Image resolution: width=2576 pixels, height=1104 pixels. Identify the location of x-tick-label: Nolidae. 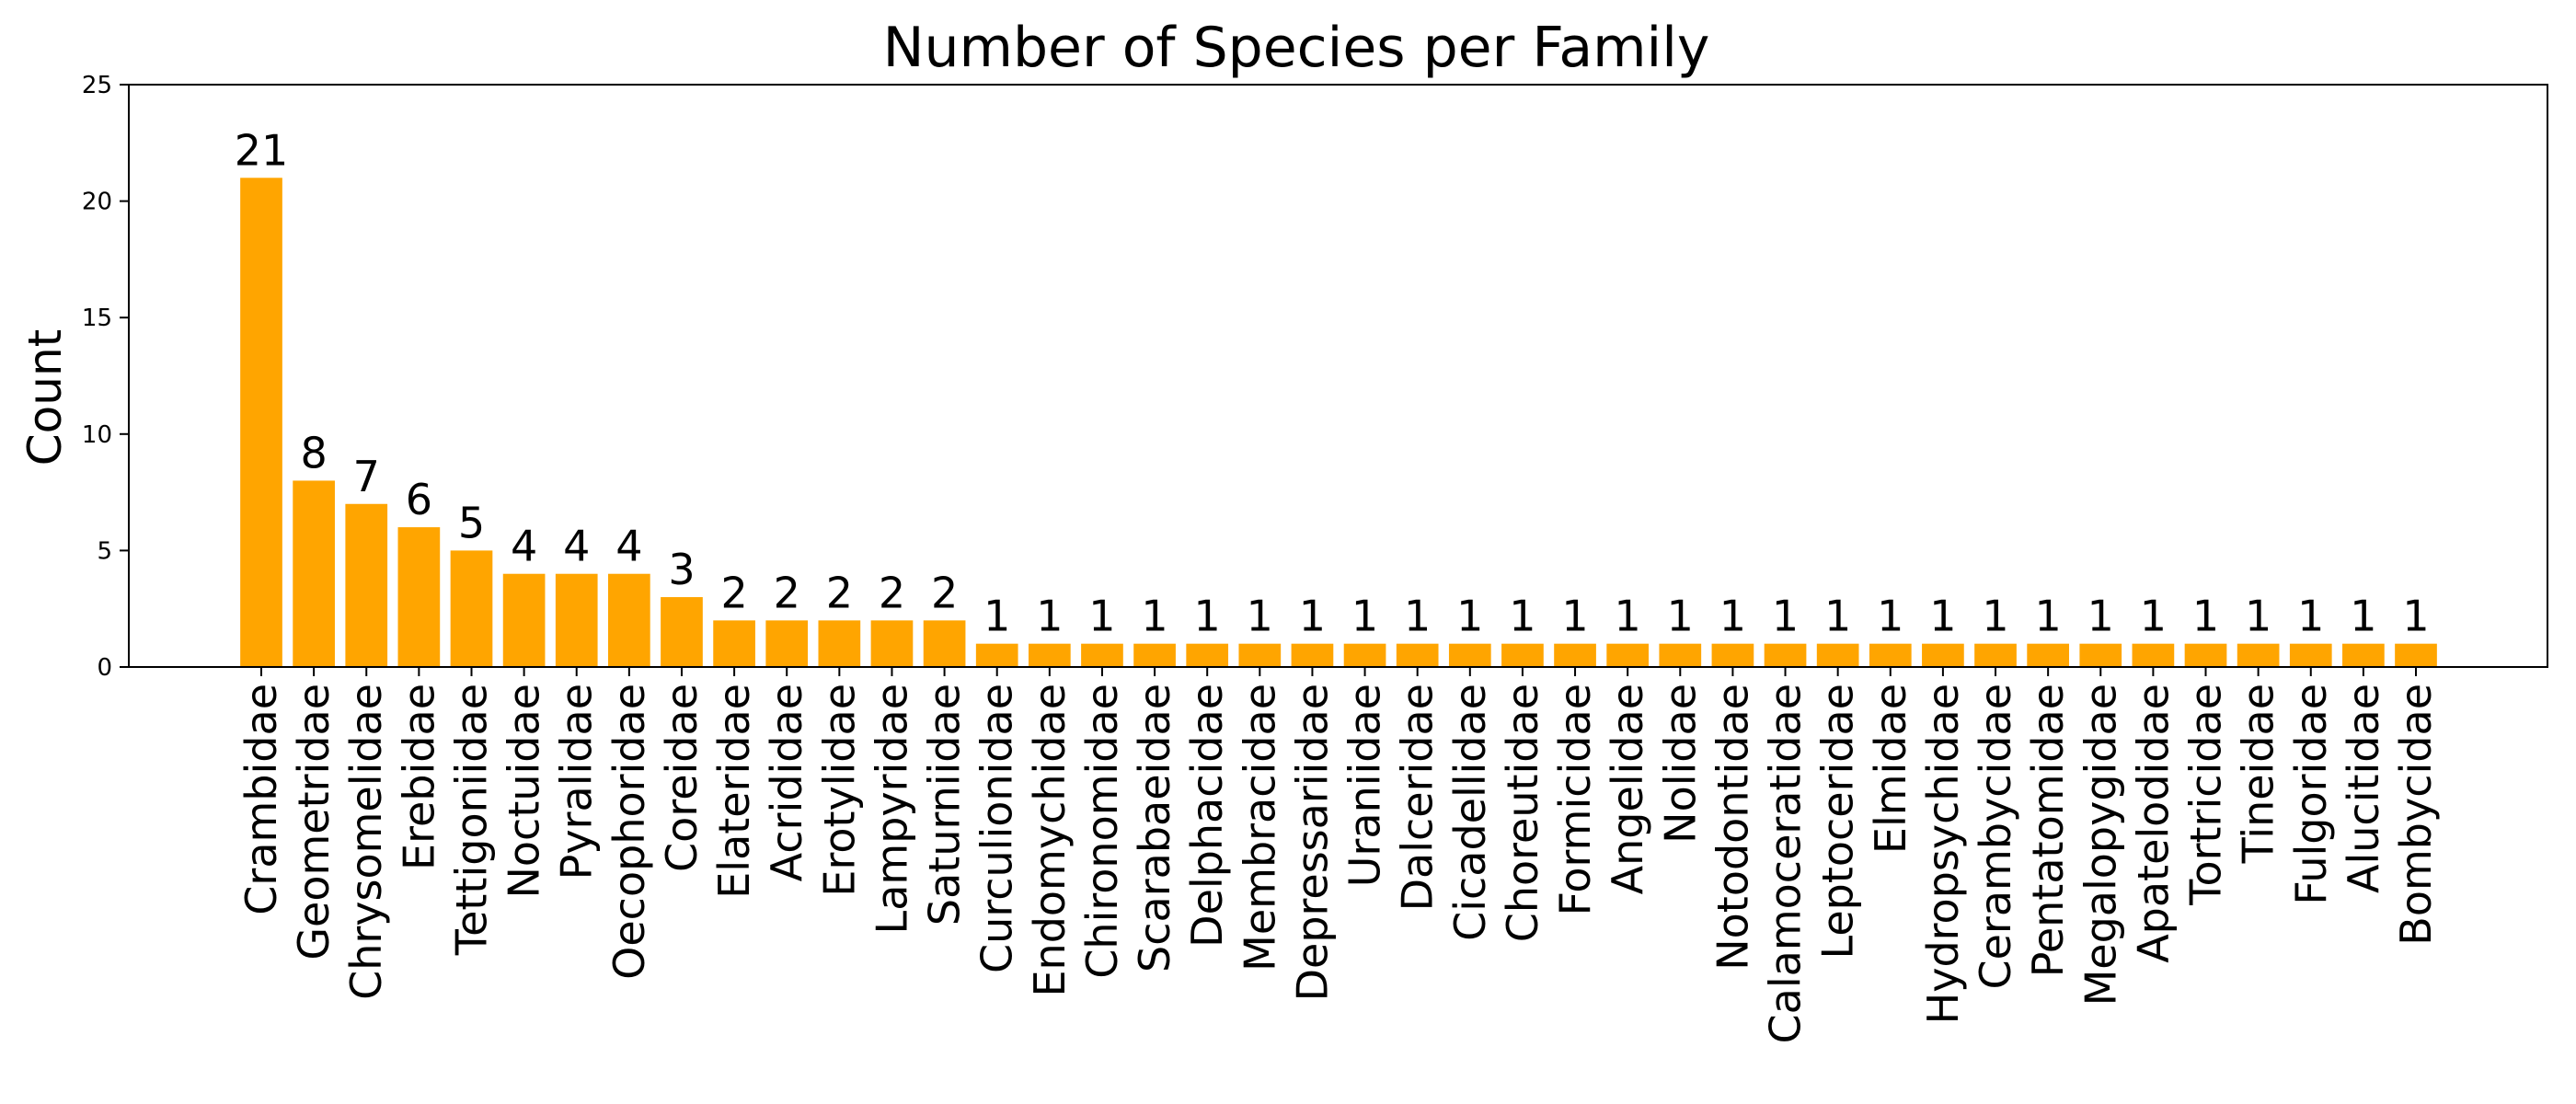
(1680, 764).